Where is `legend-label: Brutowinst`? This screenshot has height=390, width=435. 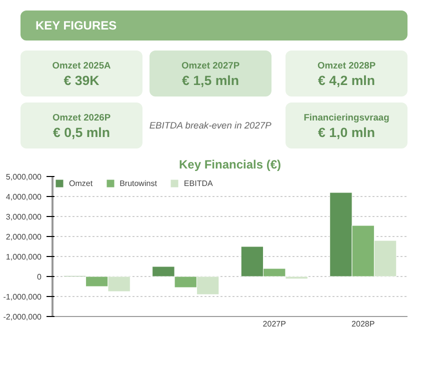 legend-label: Brutowinst is located at coordinates (138, 183).